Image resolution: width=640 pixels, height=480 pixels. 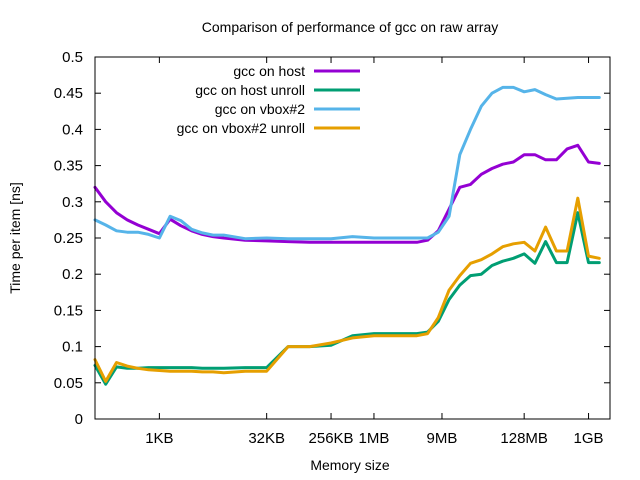 I want to click on x-tick-label: 1GB, so click(x=589, y=438).